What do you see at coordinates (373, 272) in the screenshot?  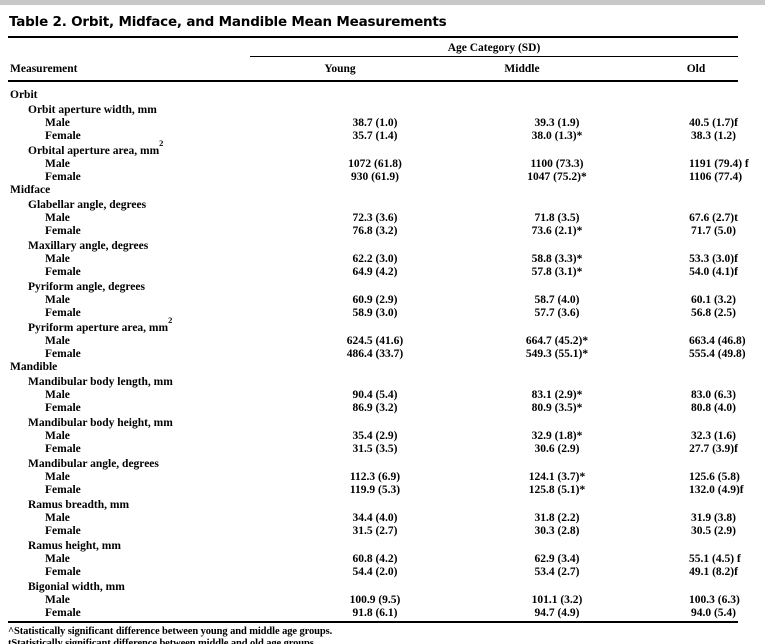 I see `table-row: Female 64.9 (4.2) 57.8 (3.1)* 54.0 (4.1)f` at bounding box center [373, 272].